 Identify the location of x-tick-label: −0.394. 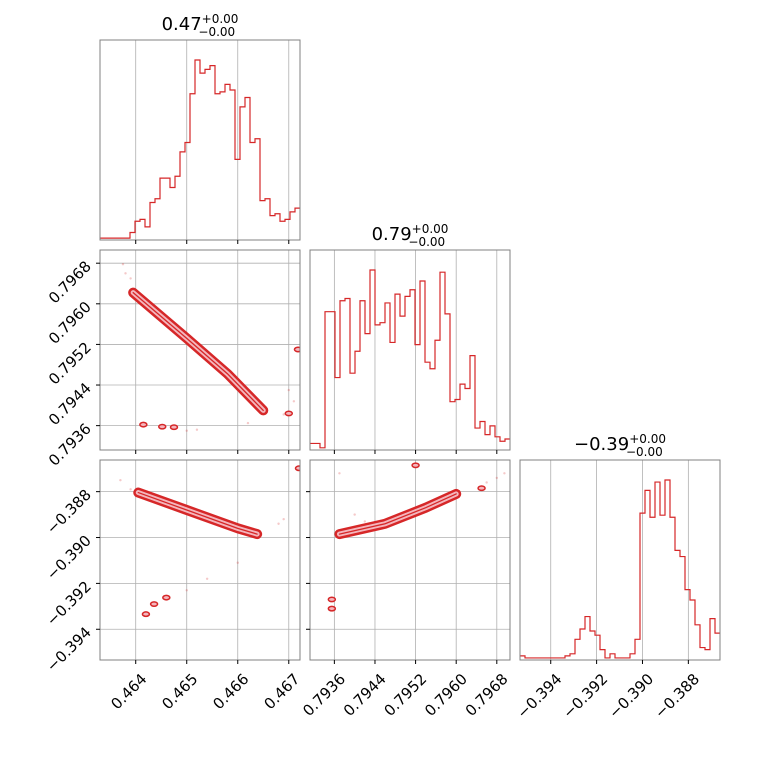
(540, 696).